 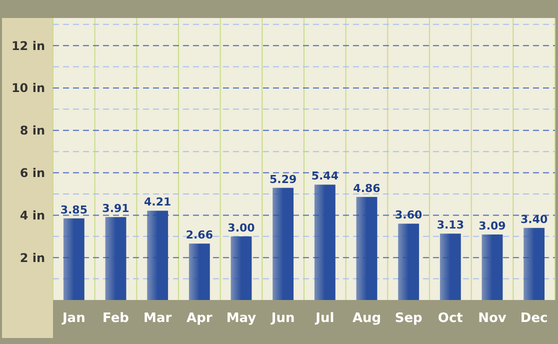 I want to click on x-tick-label: Apr, so click(x=199, y=318).